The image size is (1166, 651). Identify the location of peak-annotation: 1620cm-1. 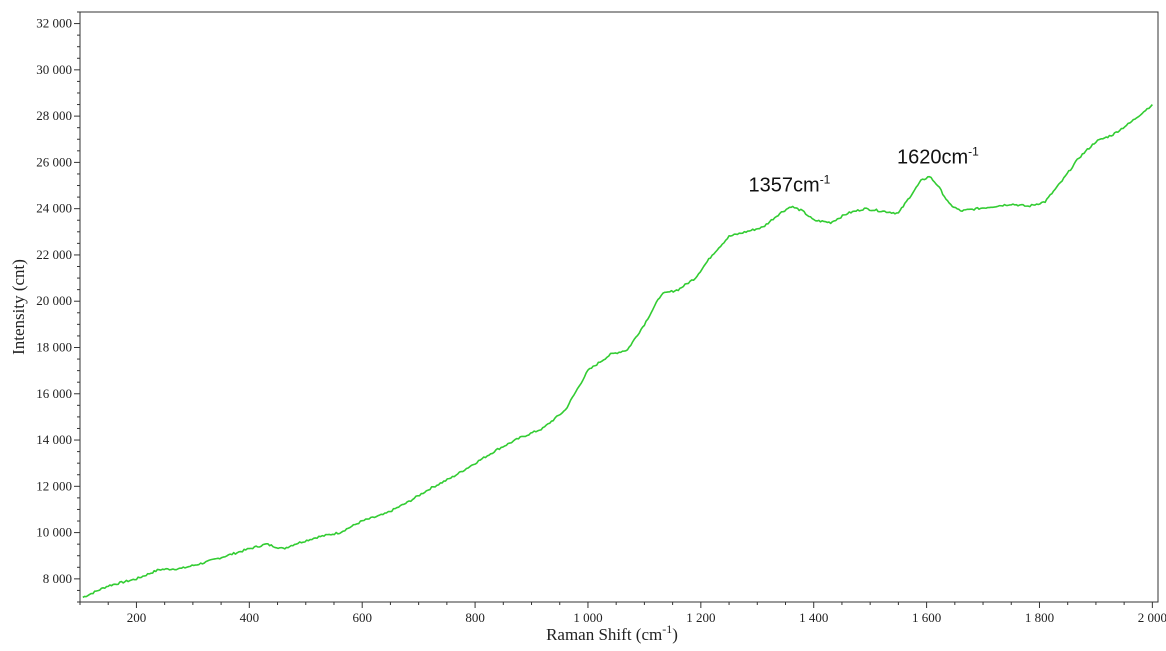
(938, 157).